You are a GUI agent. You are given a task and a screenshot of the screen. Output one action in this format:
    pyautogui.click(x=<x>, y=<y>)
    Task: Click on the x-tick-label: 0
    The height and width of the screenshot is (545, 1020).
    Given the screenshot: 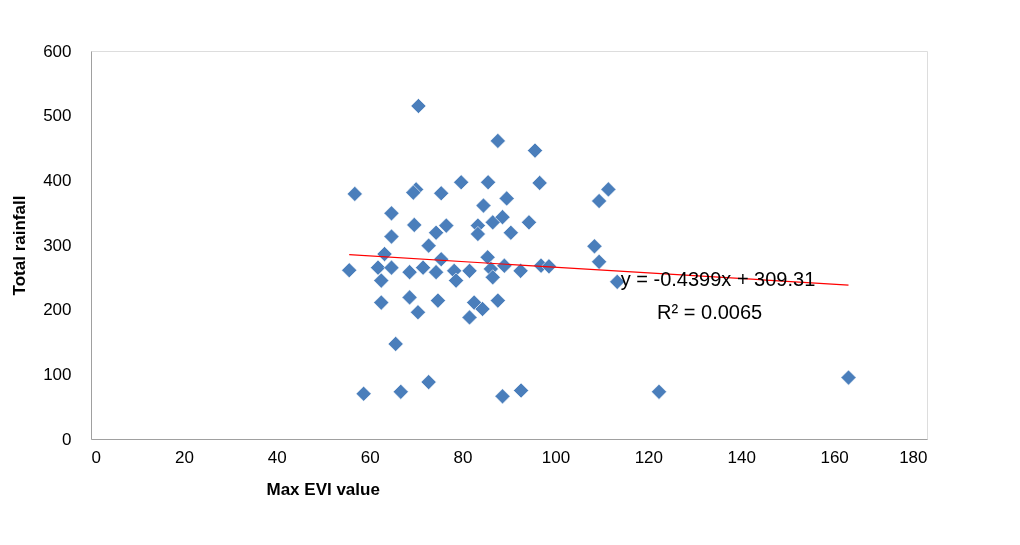 What is the action you would take?
    pyautogui.click(x=96, y=457)
    